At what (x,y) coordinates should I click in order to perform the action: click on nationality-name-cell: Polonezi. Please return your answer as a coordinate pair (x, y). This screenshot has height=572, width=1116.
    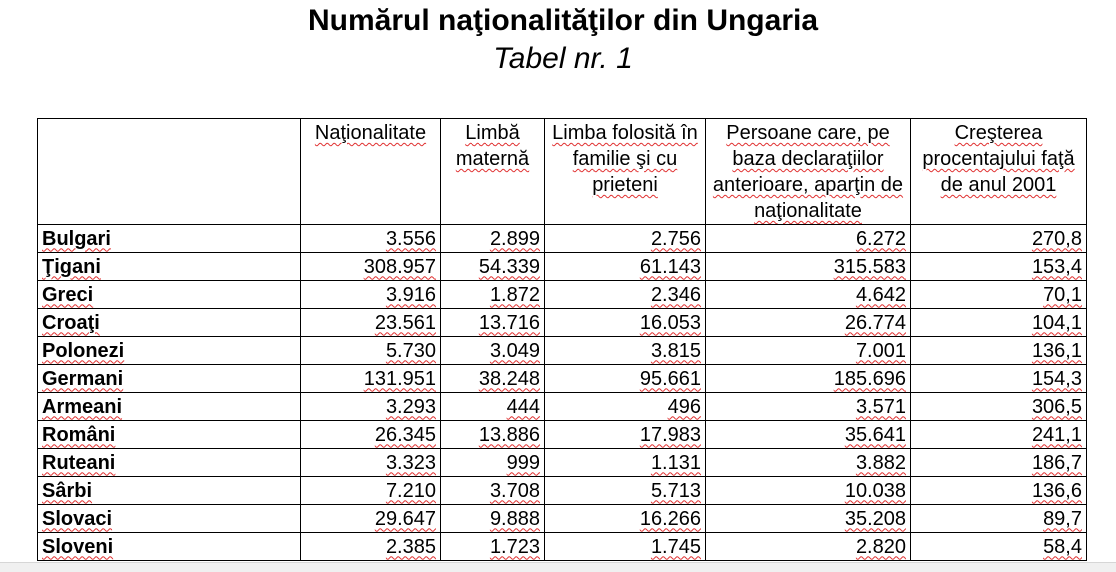
    Looking at the image, I should click on (169, 350).